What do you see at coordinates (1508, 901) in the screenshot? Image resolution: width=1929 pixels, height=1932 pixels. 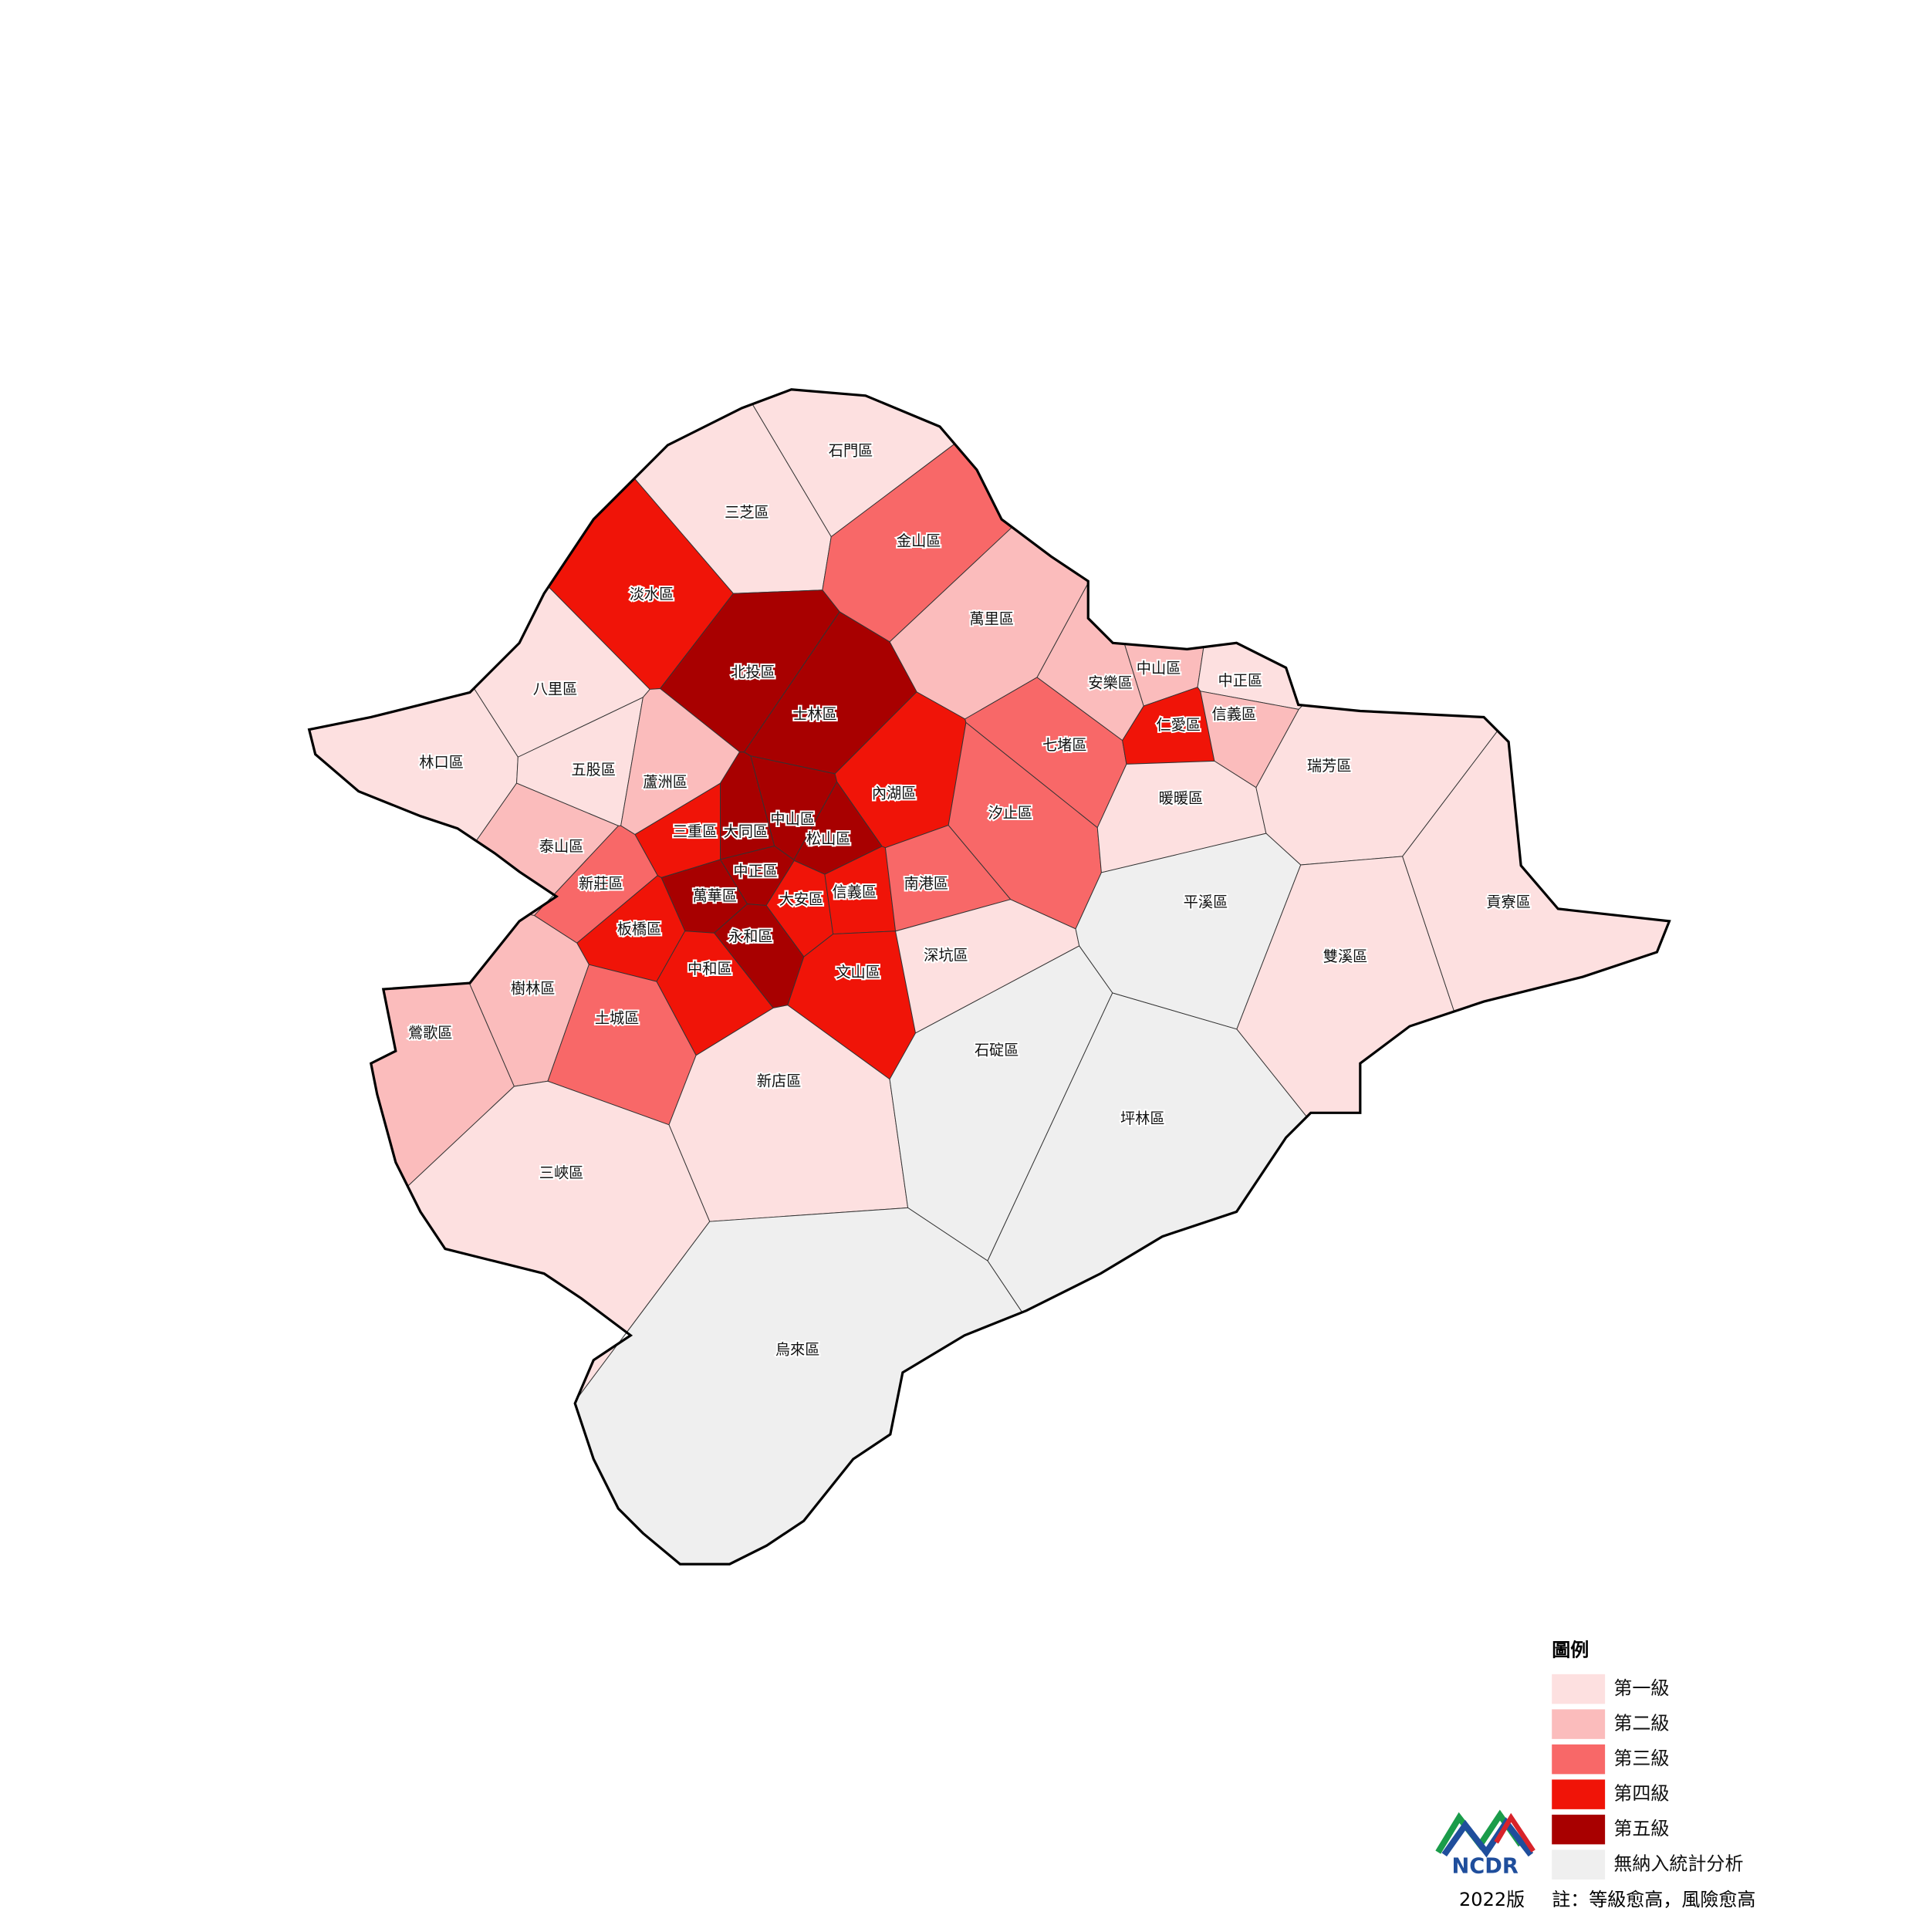 I see `district-label: 貢寮區` at bounding box center [1508, 901].